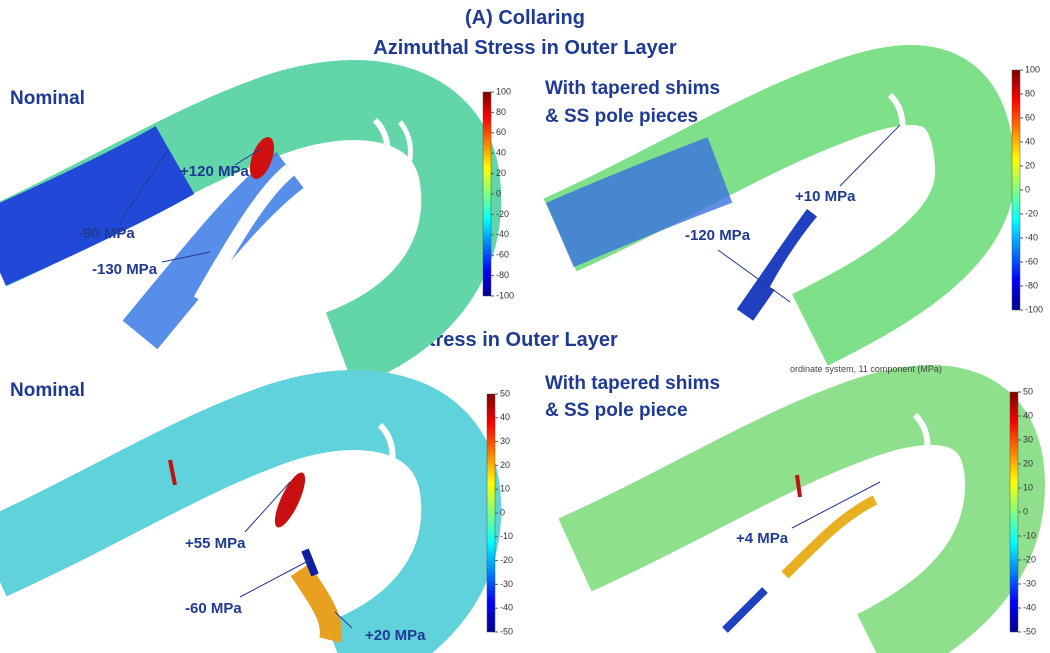 The width and height of the screenshot is (1050, 653). Describe the element at coordinates (525, 18) in the screenshot. I see `title: (A) Collaring` at that location.